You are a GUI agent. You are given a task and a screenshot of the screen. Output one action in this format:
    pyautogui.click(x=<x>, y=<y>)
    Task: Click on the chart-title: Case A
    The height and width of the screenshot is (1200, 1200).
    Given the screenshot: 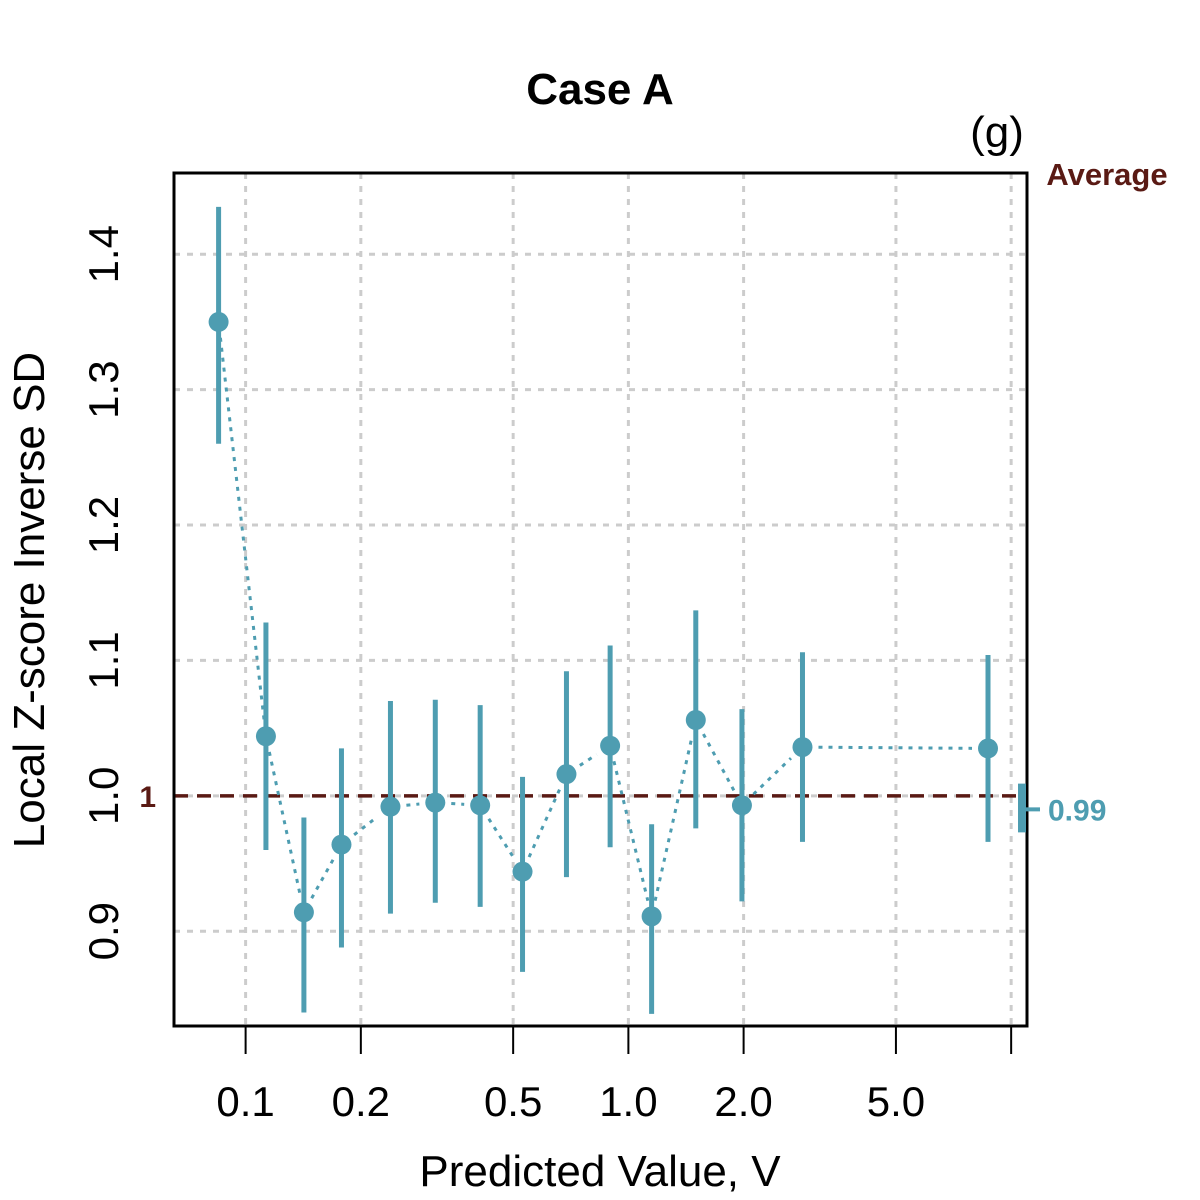 What is the action you would take?
    pyautogui.click(x=600, y=89)
    